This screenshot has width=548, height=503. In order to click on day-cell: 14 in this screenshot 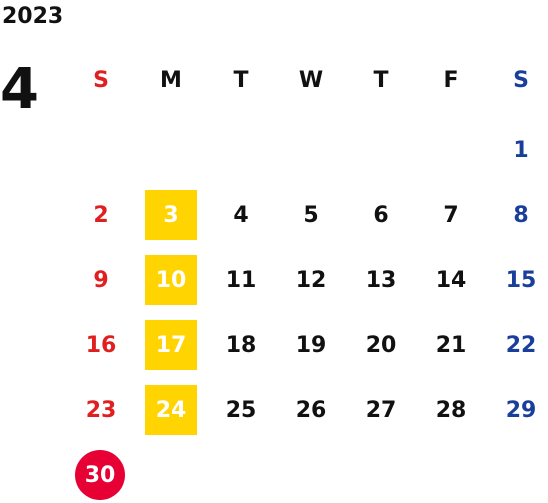, I will do `click(451, 280)`.